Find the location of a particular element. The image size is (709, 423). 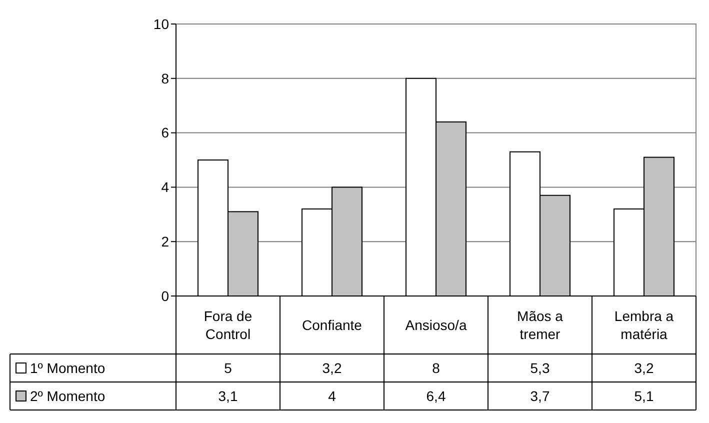

y-tick-label: 0 is located at coordinates (165, 296).